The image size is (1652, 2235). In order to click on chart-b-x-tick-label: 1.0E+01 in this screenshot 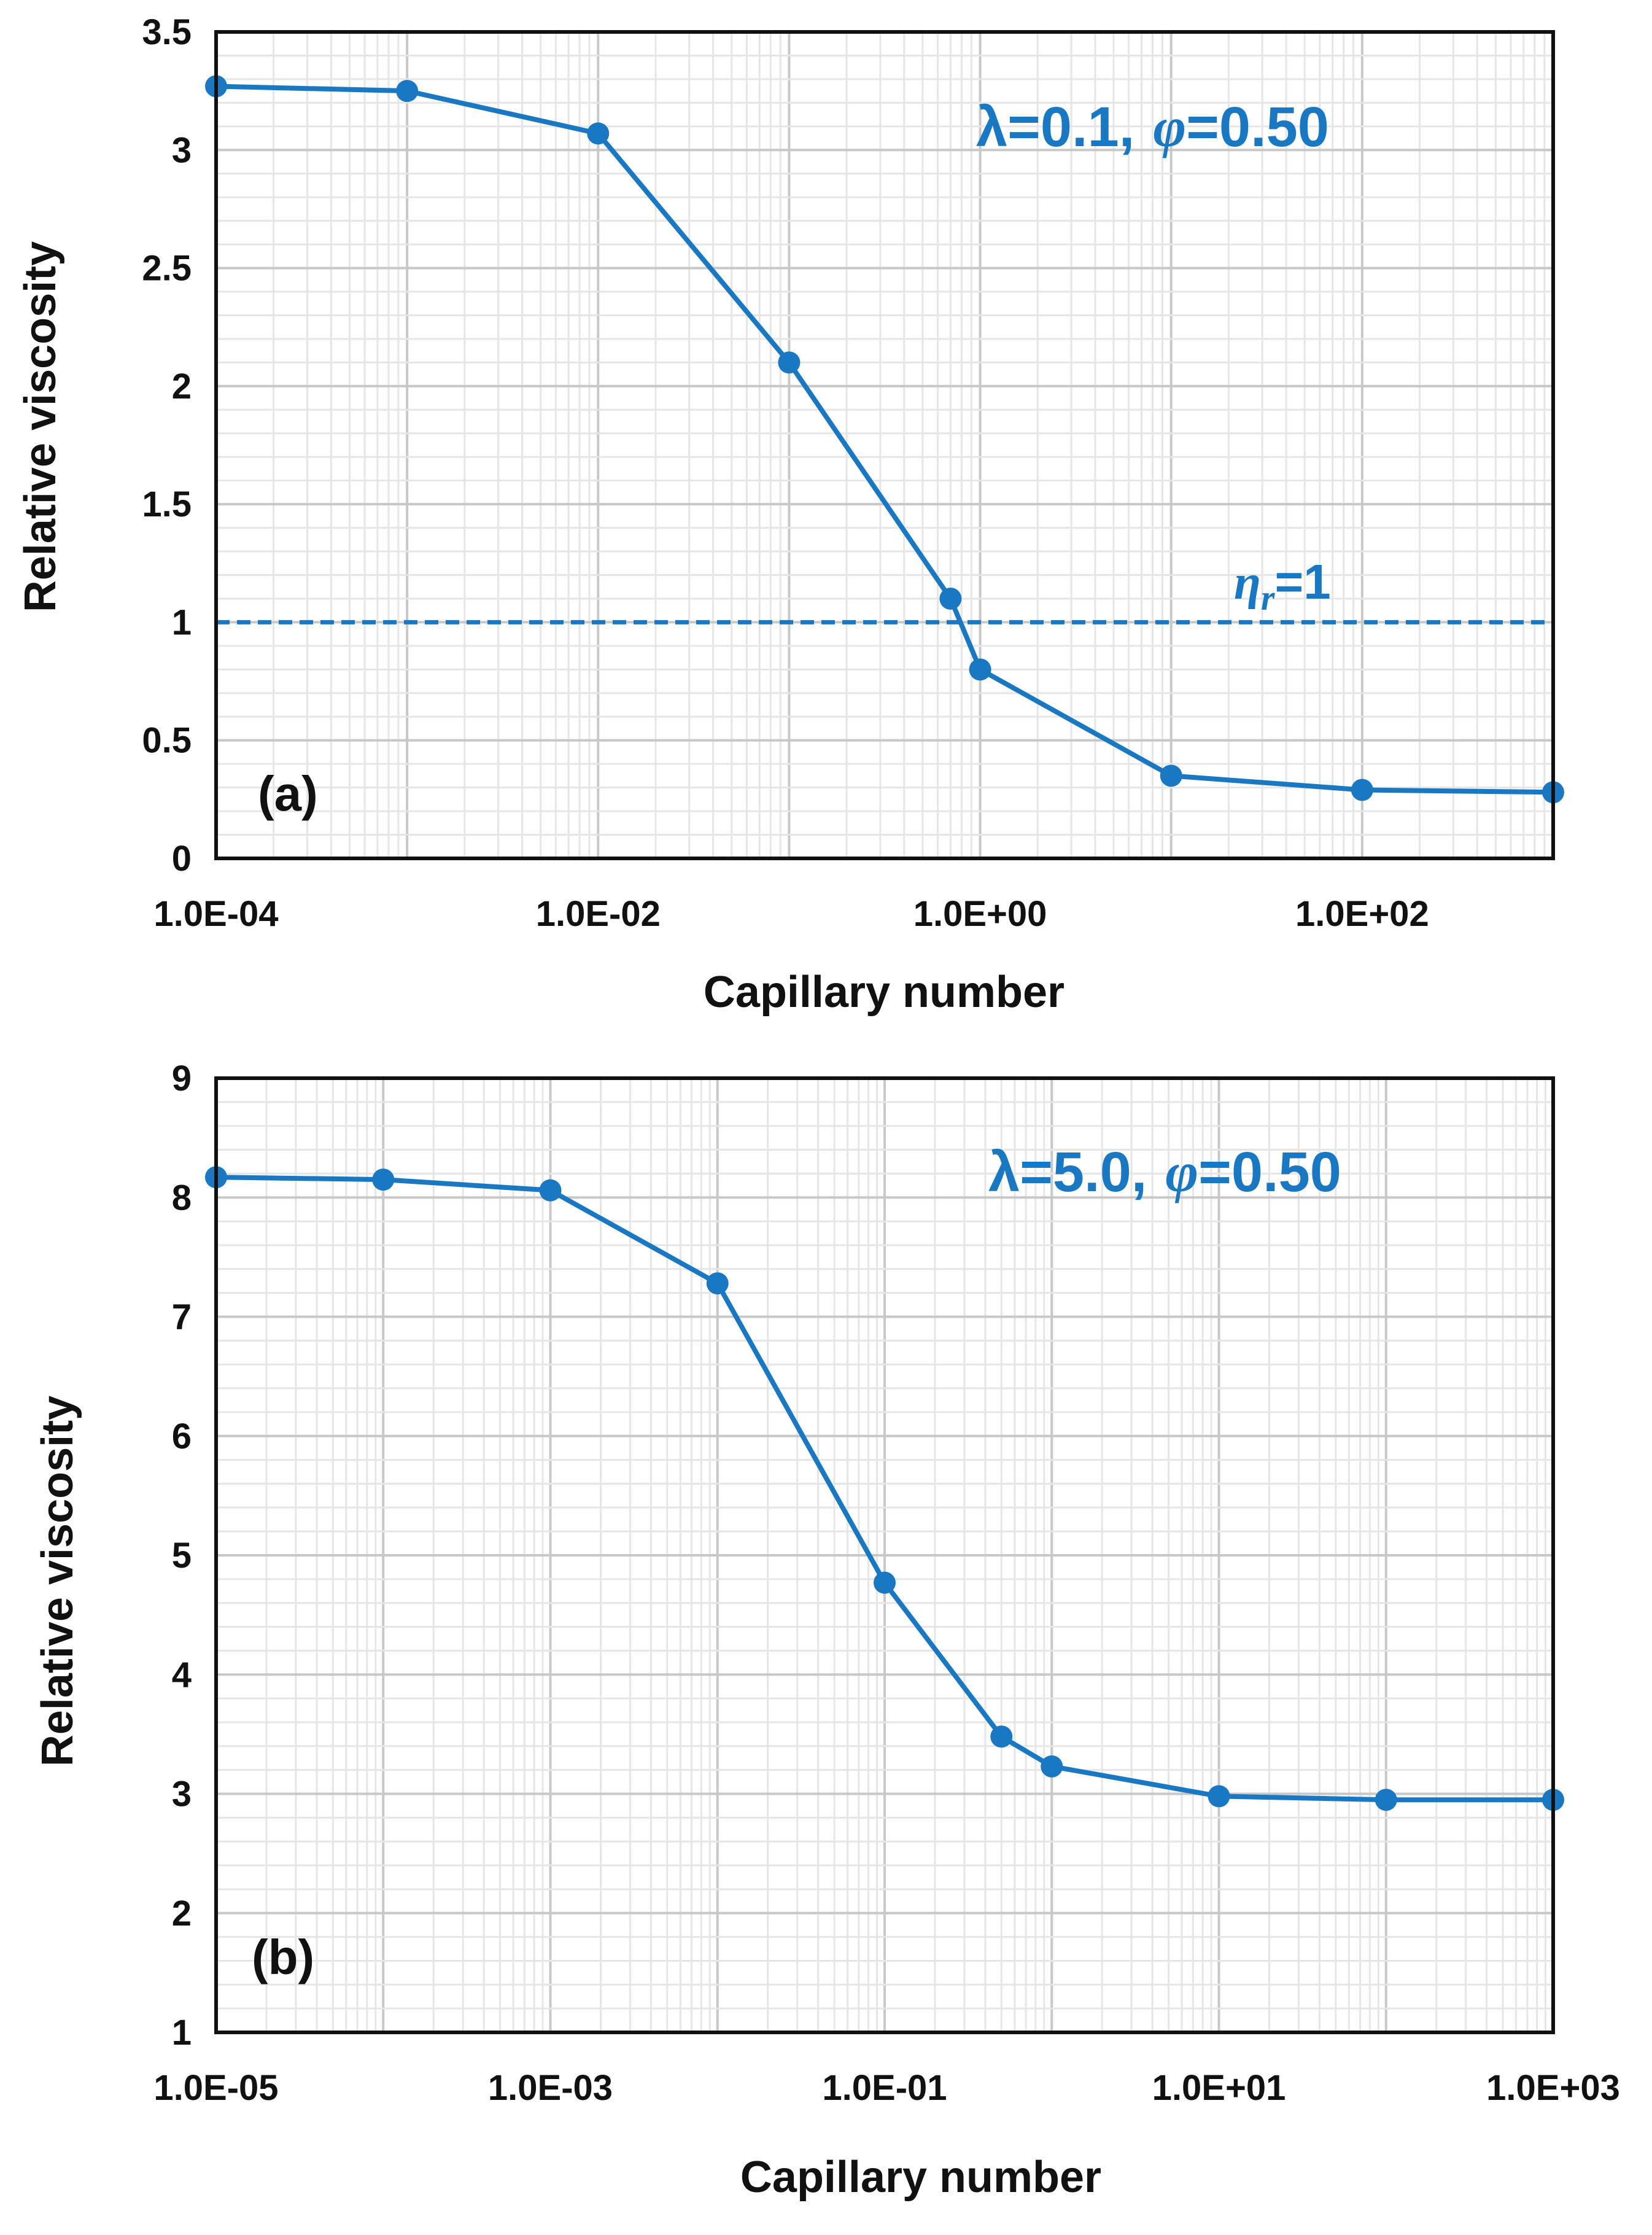, I will do `click(1219, 2088)`.